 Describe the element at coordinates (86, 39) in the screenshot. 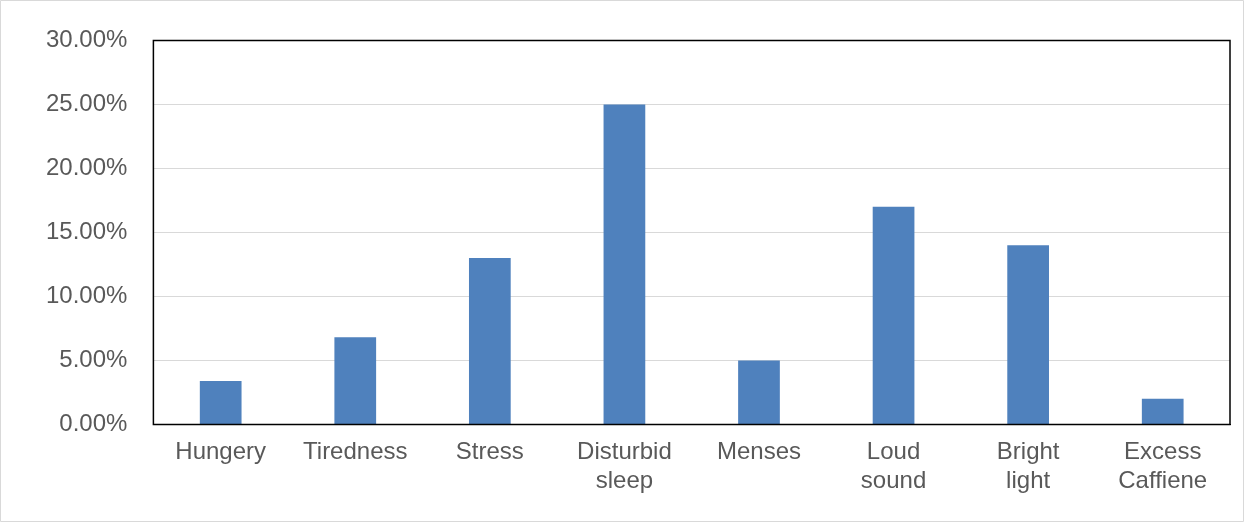

I see `y-tick-label: 30.00%` at that location.